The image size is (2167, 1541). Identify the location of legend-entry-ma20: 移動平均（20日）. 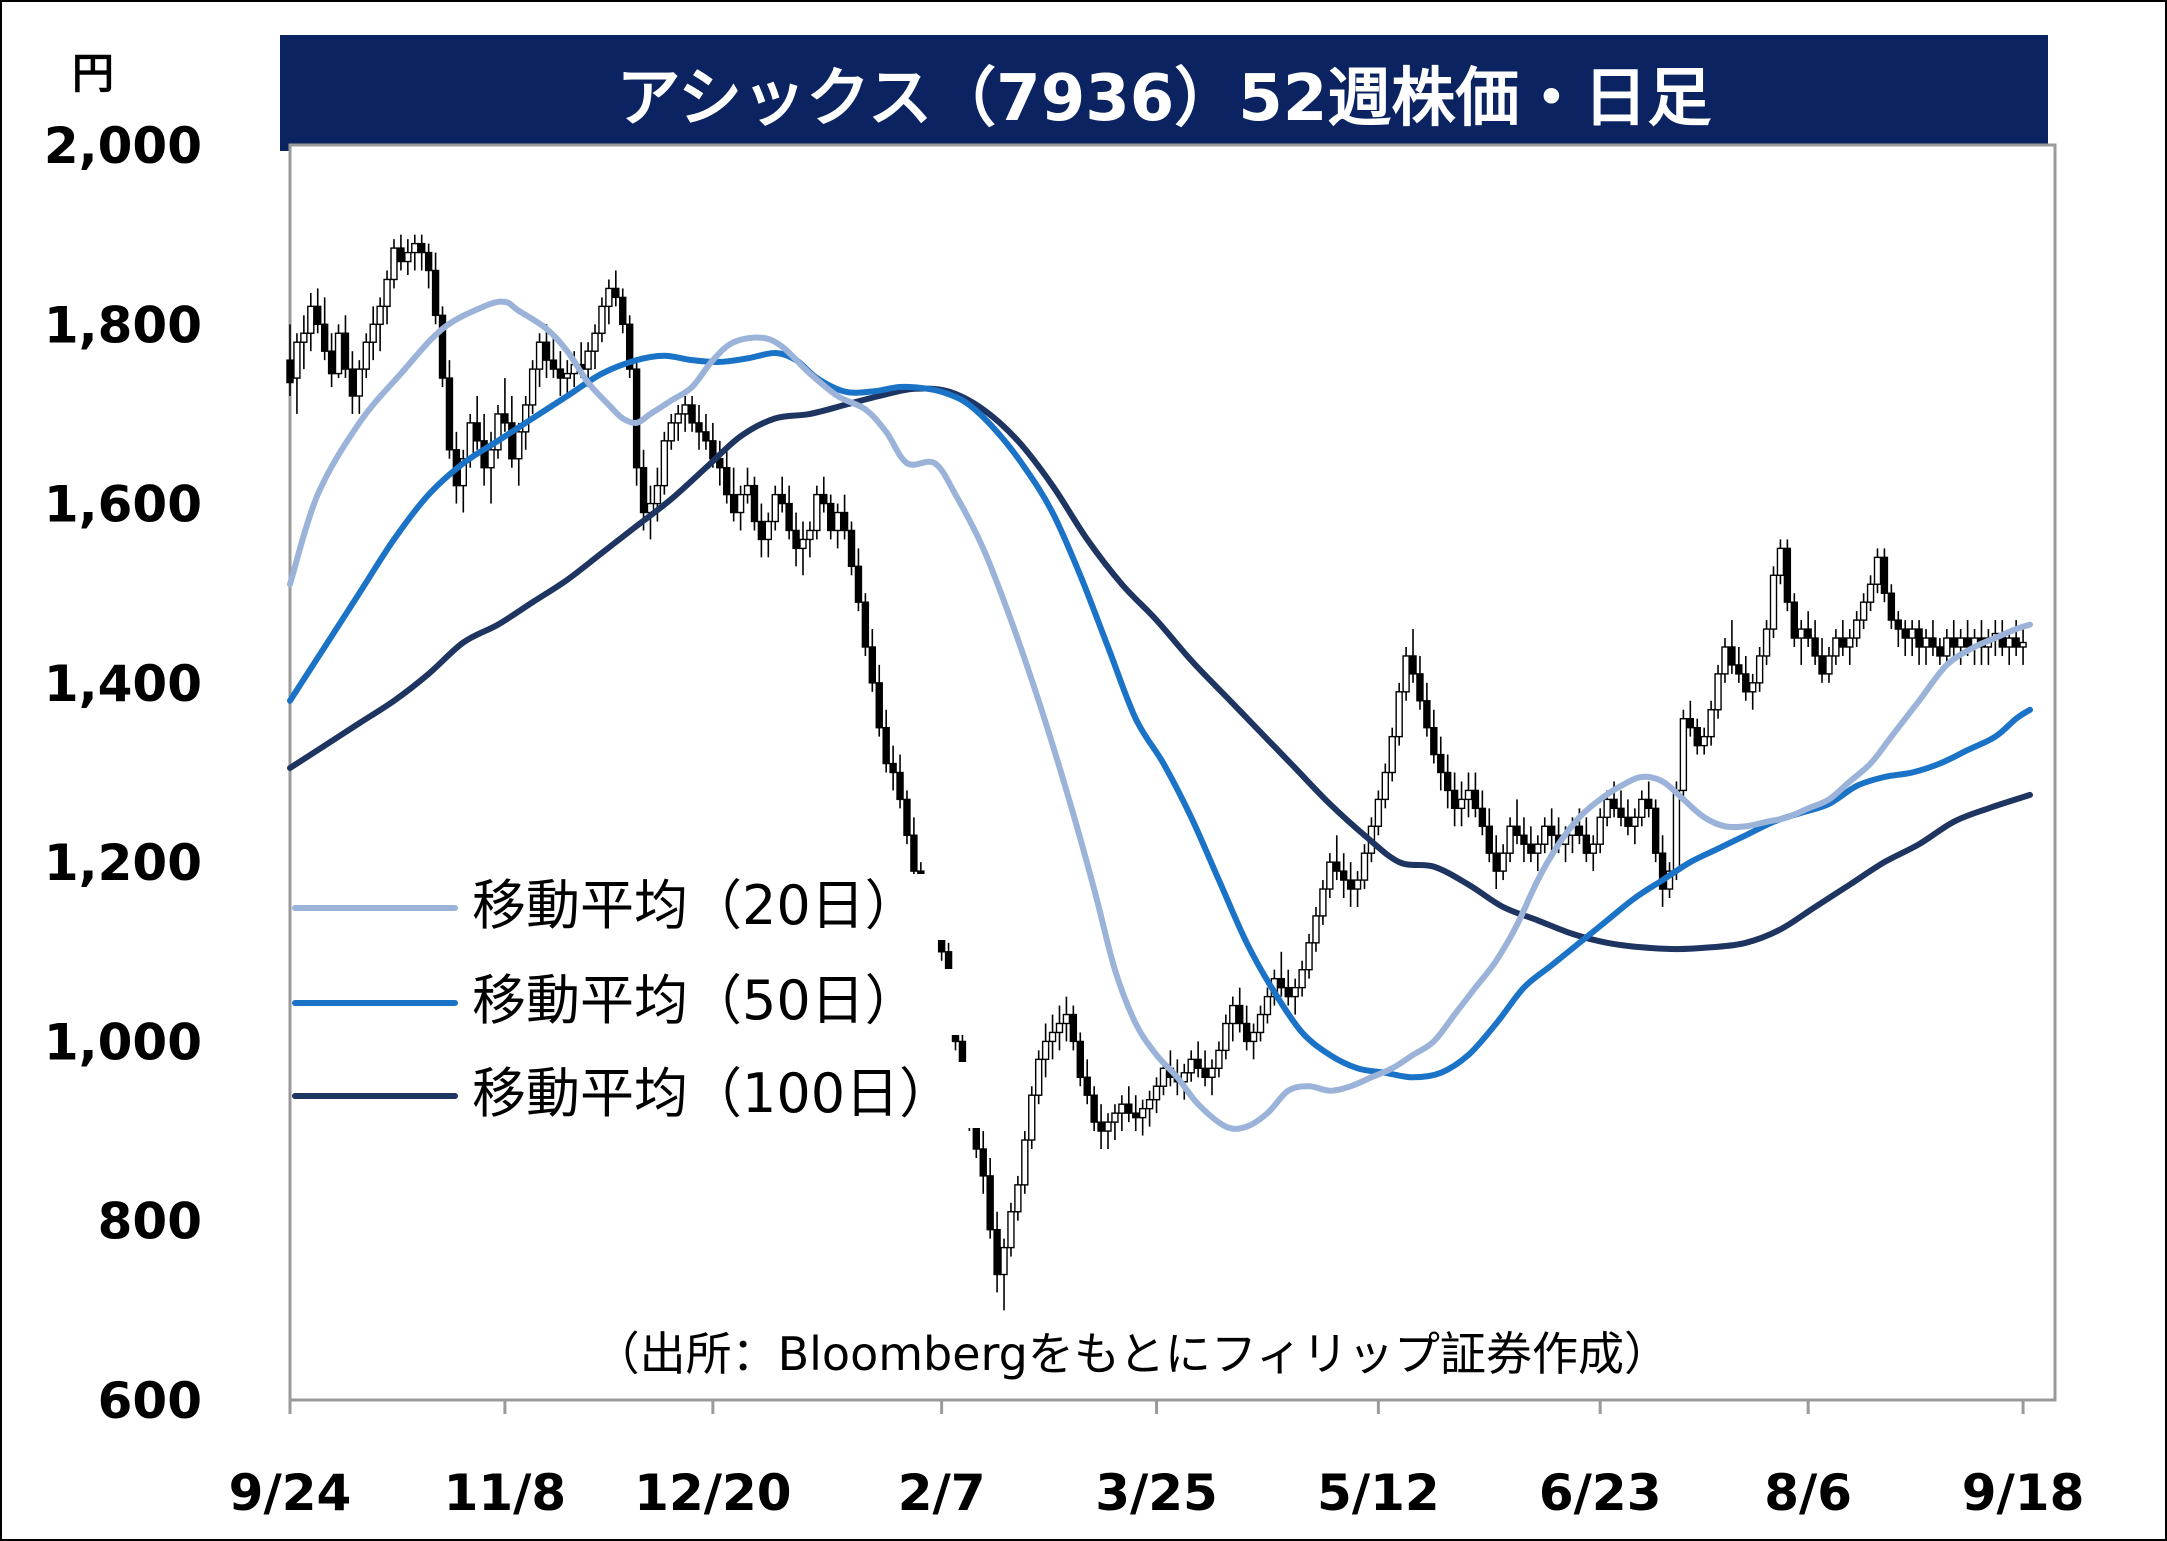
(637, 907).